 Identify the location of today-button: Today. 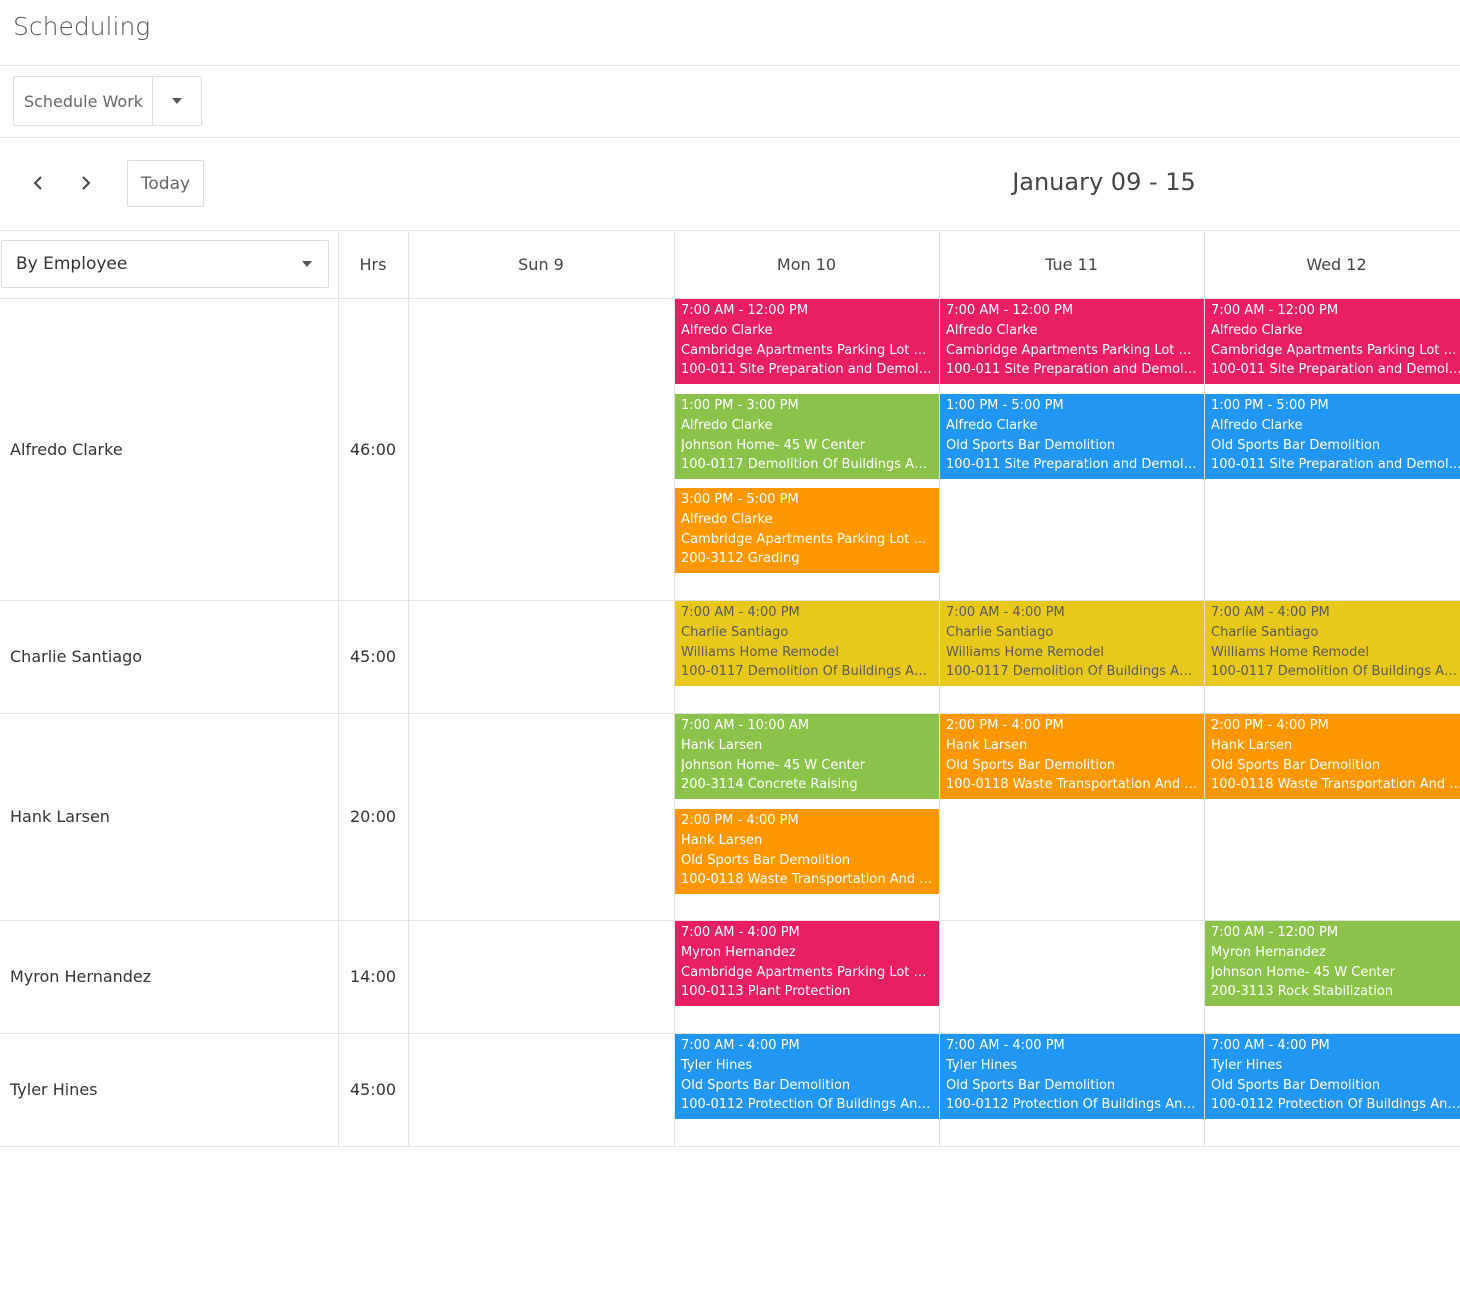
(165, 183).